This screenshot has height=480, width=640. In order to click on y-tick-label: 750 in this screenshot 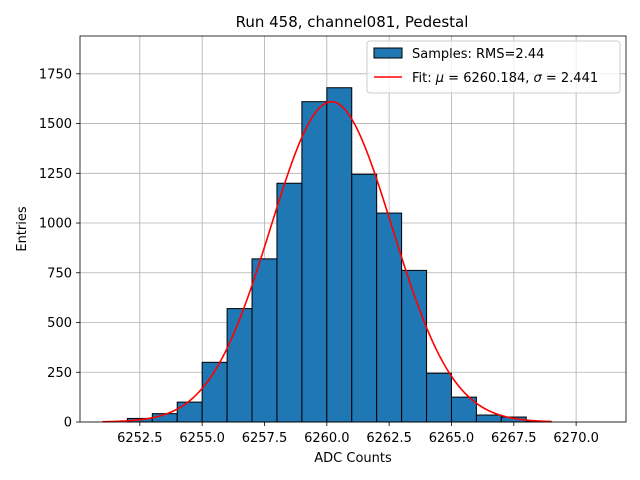, I will do `click(59, 273)`.